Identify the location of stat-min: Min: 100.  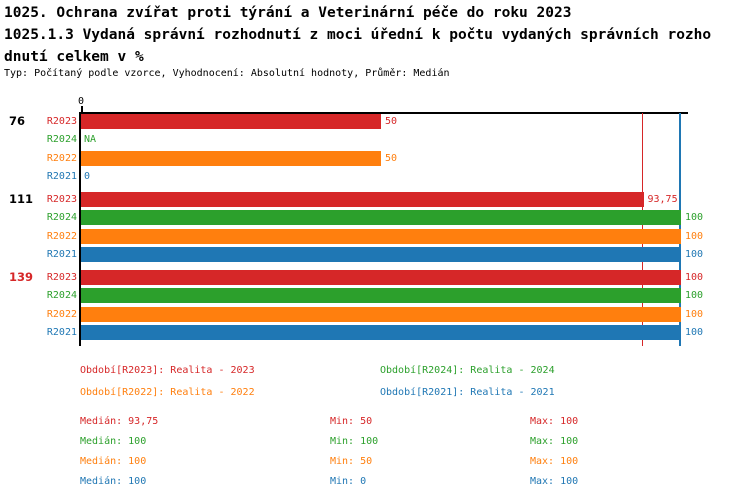
(354, 441).